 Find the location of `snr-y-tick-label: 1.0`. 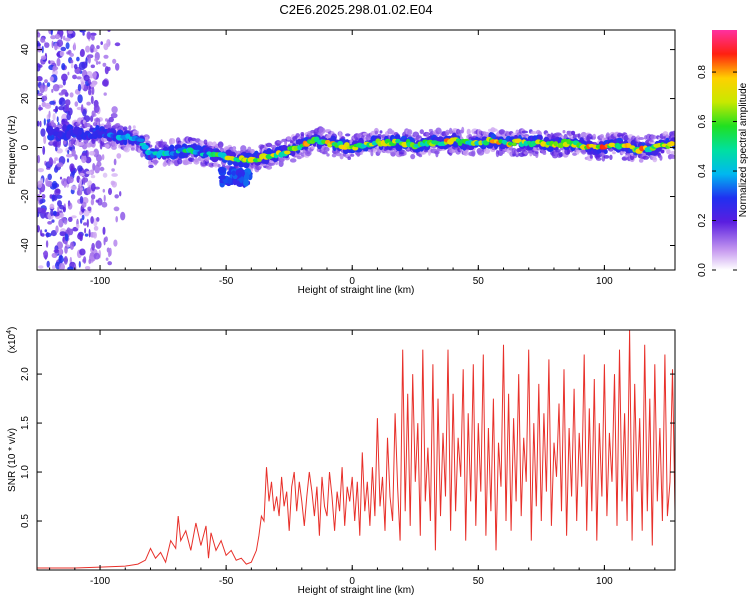

snr-y-tick-label: 1.0 is located at coordinates (25, 472).